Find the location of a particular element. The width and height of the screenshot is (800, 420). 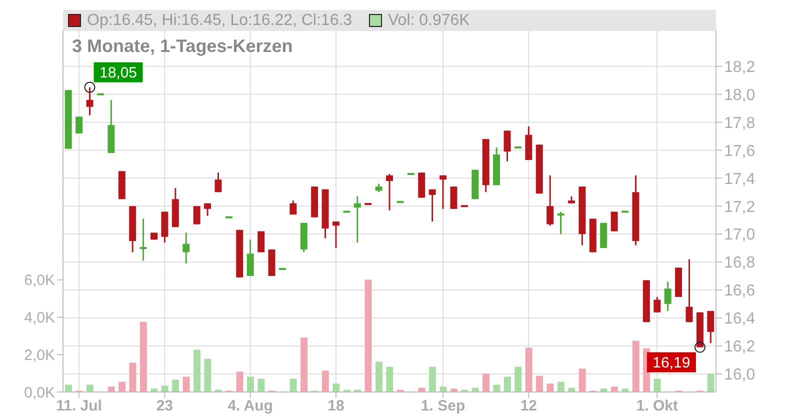

legend-label: Vol: 0.976K is located at coordinates (429, 21).